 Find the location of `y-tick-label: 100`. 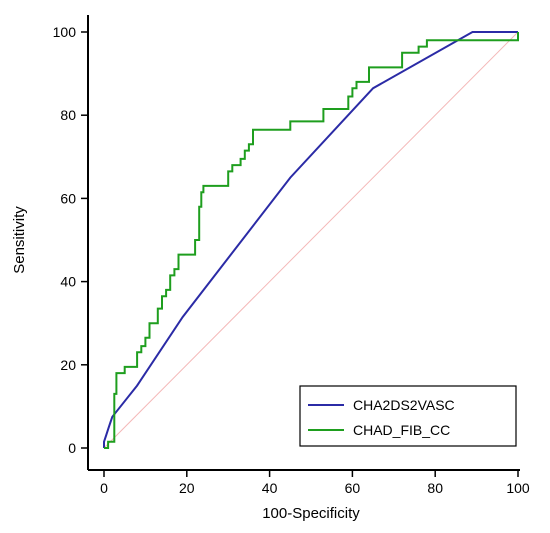

y-tick-label: 100 is located at coordinates (65, 32).